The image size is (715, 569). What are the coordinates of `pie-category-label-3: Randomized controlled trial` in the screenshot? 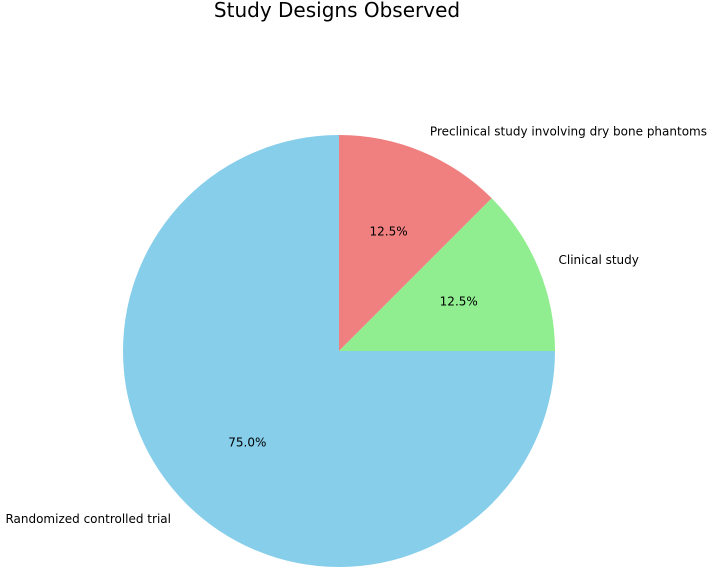 It's located at (88, 519).